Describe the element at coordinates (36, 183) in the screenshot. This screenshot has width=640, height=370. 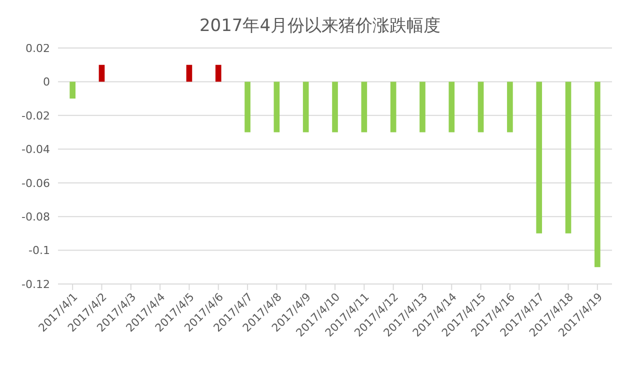
I see `y-tick-label: -0.06` at that location.